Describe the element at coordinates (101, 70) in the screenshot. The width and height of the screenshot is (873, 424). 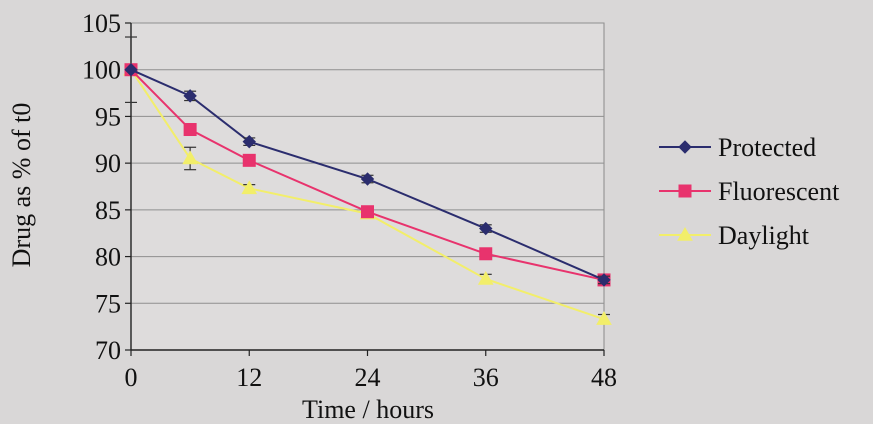
I see `y-tick-label: 100` at that location.